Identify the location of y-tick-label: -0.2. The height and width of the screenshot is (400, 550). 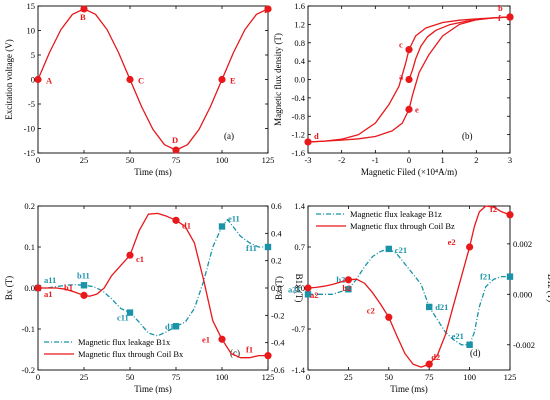
(28, 370).